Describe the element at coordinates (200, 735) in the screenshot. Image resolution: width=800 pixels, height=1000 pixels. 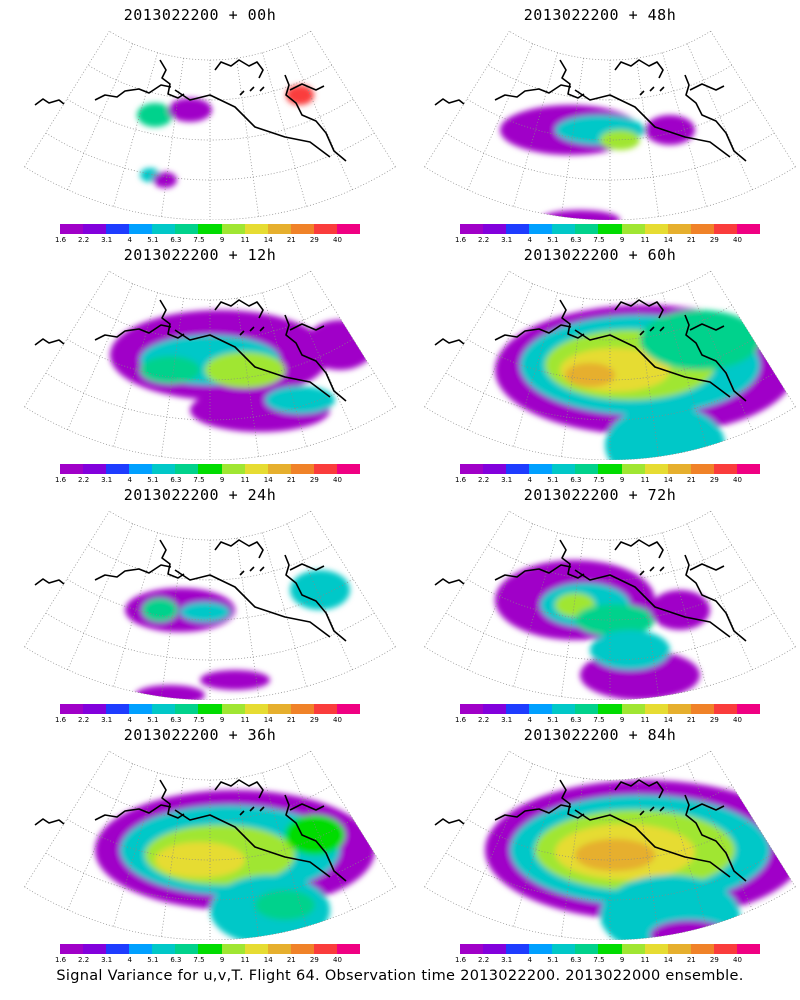
I see `panel-title: 2013022200 + 36h` at that location.